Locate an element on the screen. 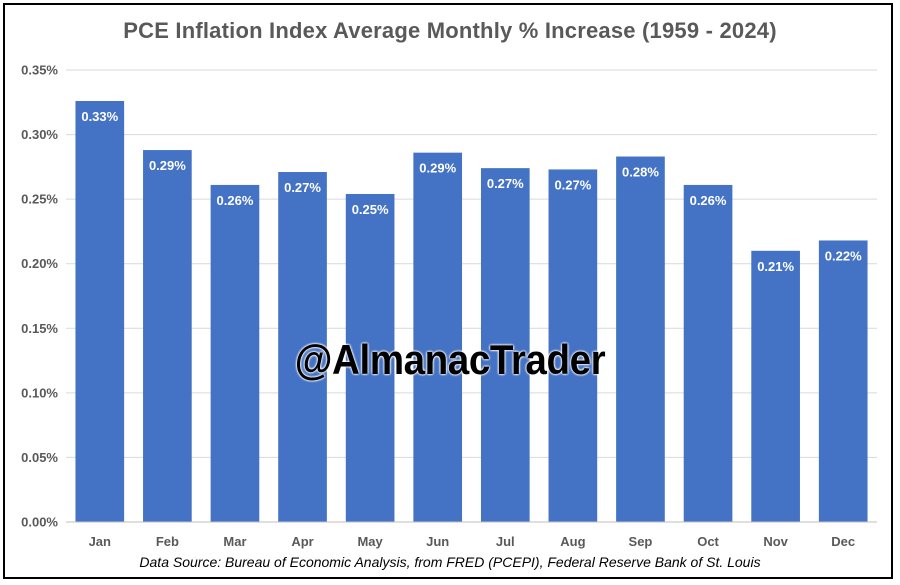 The width and height of the screenshot is (900, 585). x-tick-label: Jan is located at coordinates (100, 541).